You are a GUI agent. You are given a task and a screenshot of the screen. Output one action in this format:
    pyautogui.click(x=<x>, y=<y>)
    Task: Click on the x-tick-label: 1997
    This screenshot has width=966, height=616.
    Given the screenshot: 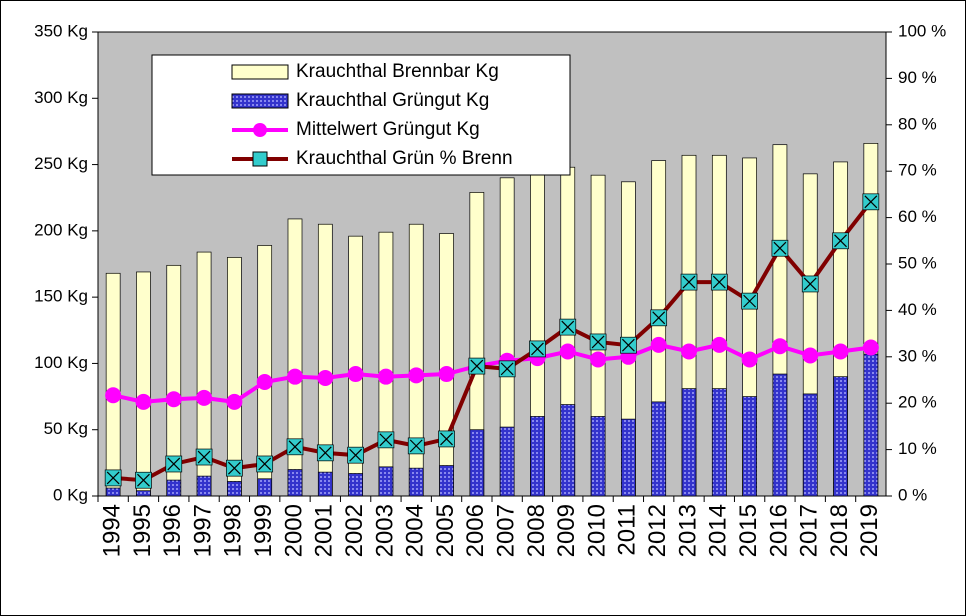 What is the action you would take?
    pyautogui.click(x=202, y=530)
    